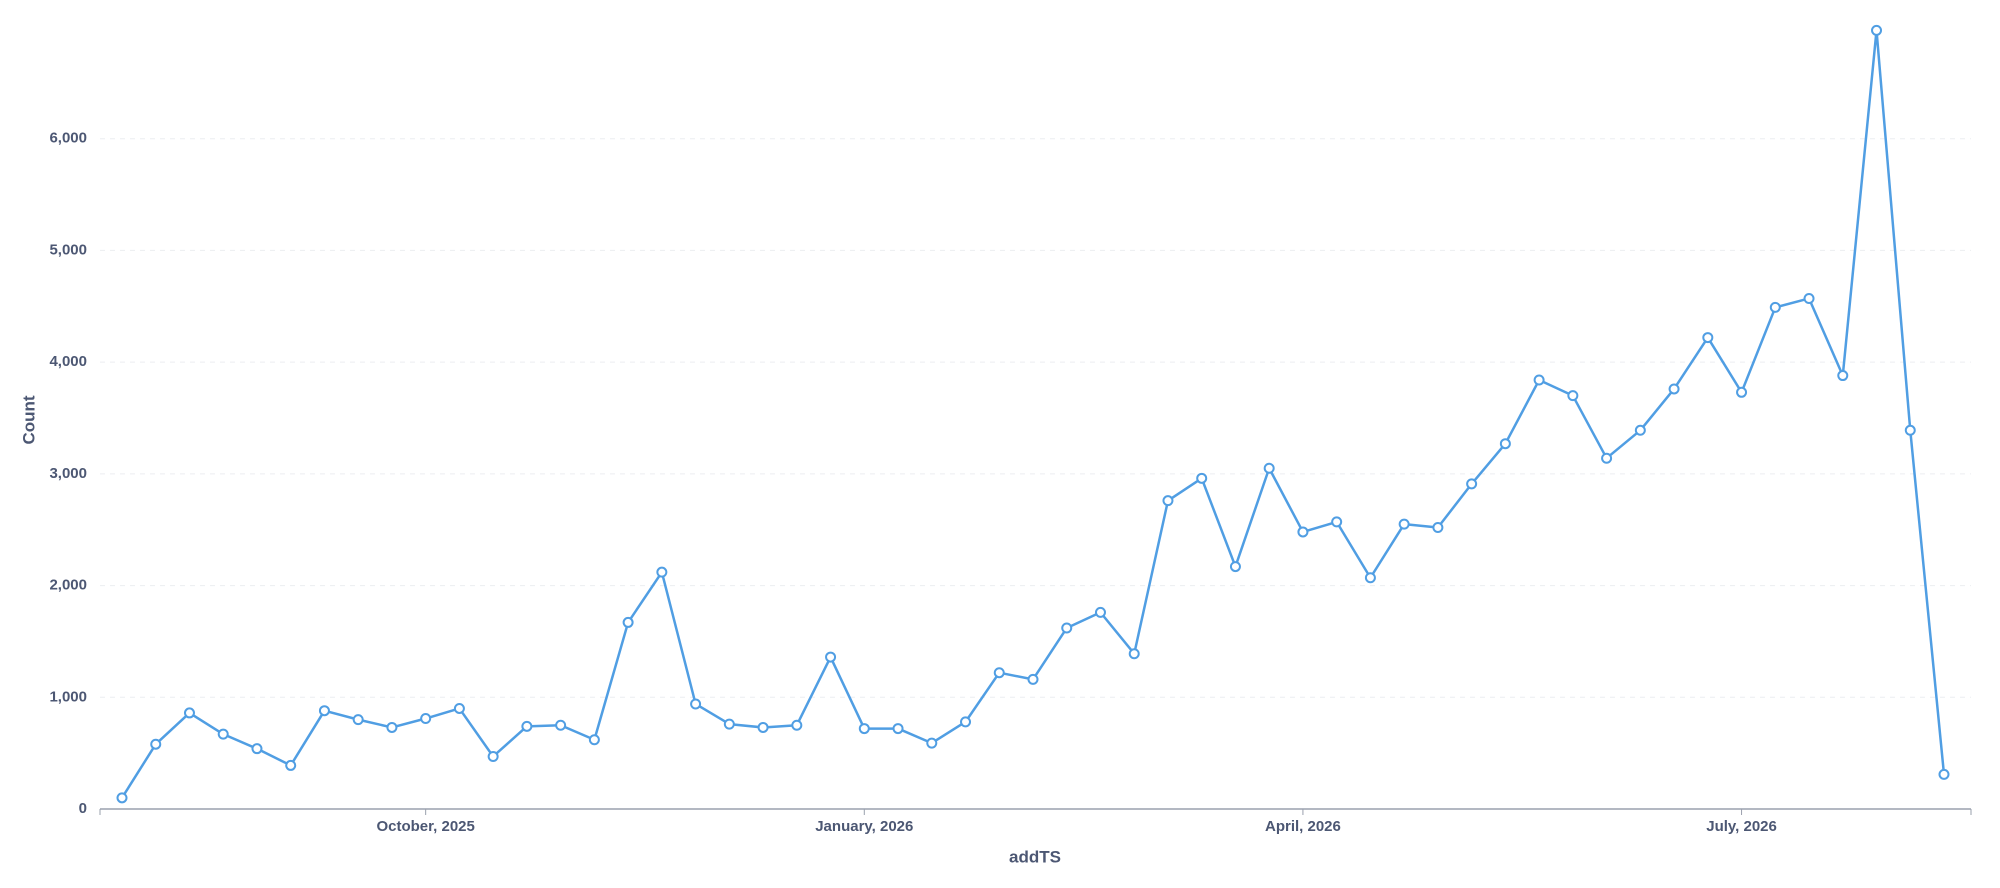 The height and width of the screenshot is (888, 2000). Describe the element at coordinates (68, 585) in the screenshot. I see `y-tick-label: 2,000` at that location.